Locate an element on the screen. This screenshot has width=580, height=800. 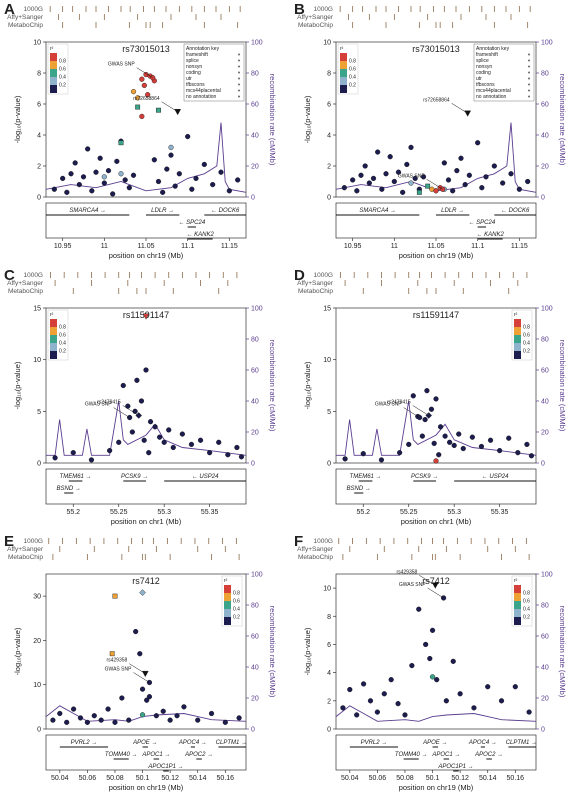
gene-label: ← DOCK6 is located at coordinates (515, 211).